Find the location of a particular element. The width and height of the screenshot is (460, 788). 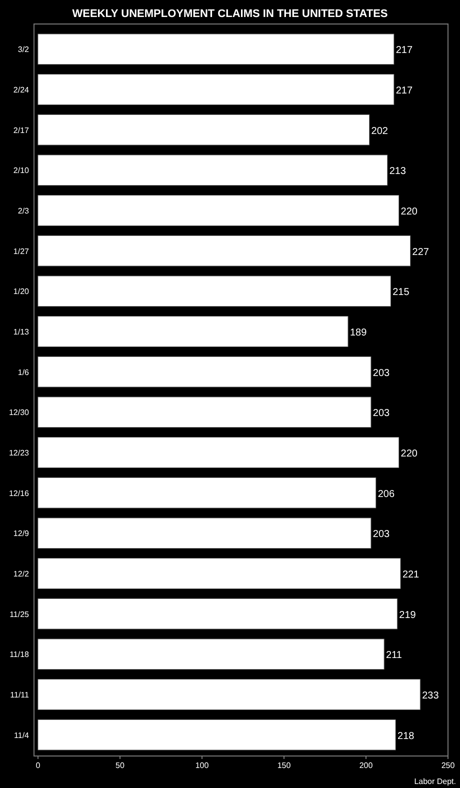

data-label: 206 is located at coordinates (386, 494).